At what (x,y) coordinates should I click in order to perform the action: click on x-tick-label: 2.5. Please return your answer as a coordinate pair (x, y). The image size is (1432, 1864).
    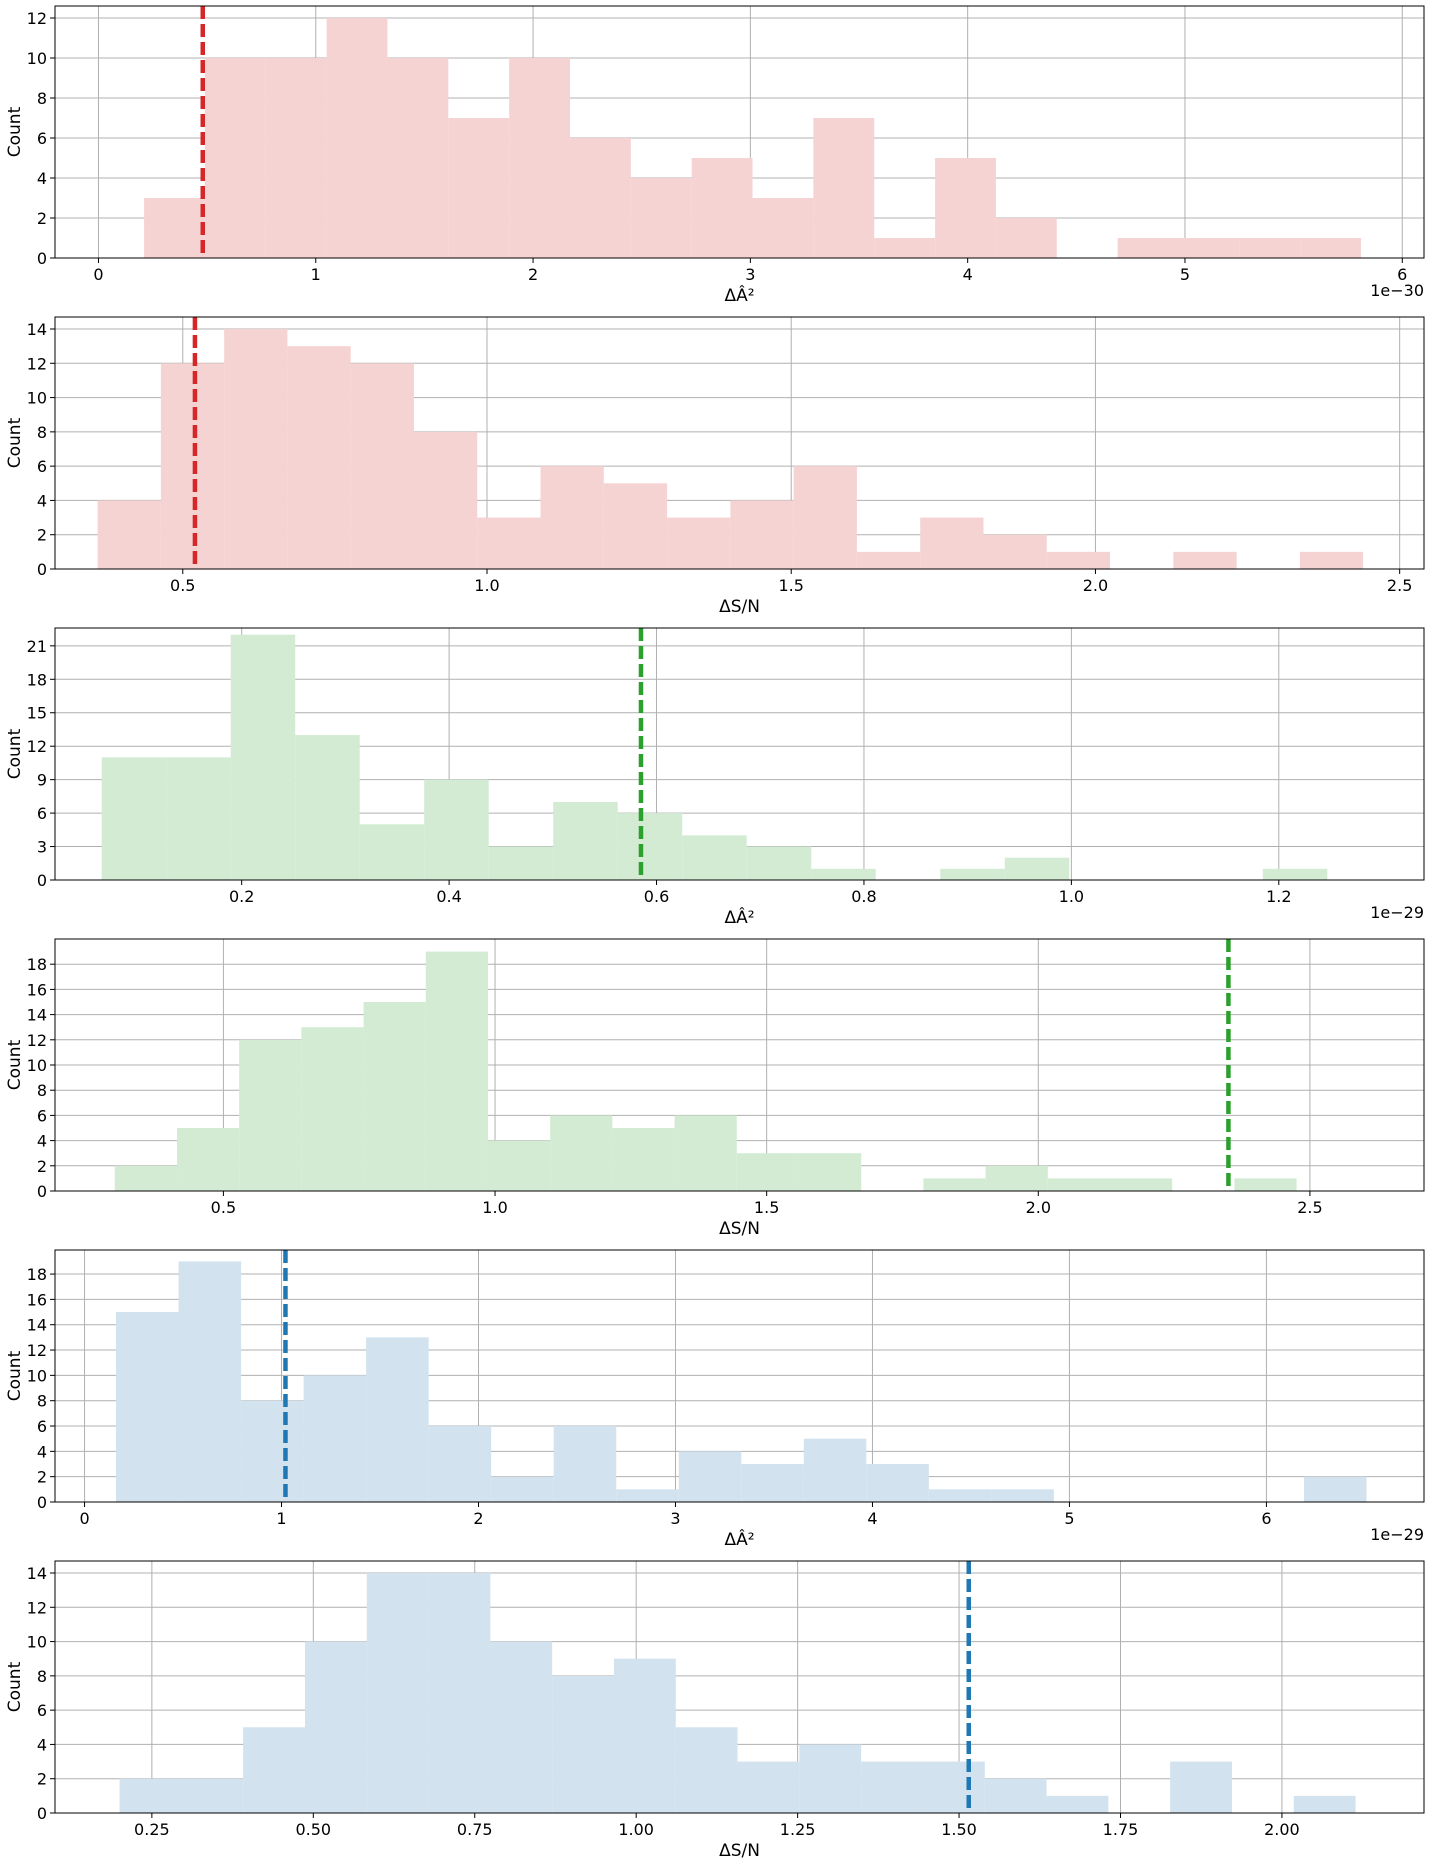
    Looking at the image, I should click on (1309, 1207).